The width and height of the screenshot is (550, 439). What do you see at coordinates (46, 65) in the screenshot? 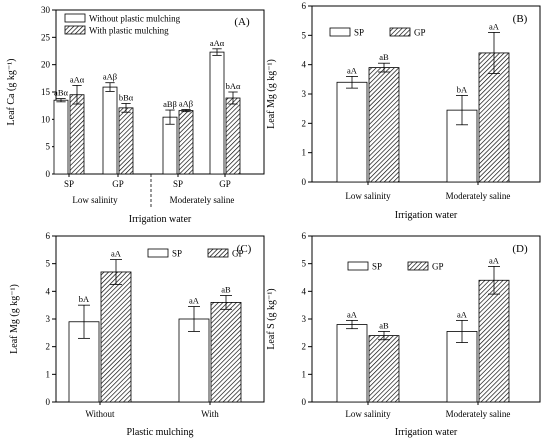
I see `y-tick-label: 20` at bounding box center [46, 65].